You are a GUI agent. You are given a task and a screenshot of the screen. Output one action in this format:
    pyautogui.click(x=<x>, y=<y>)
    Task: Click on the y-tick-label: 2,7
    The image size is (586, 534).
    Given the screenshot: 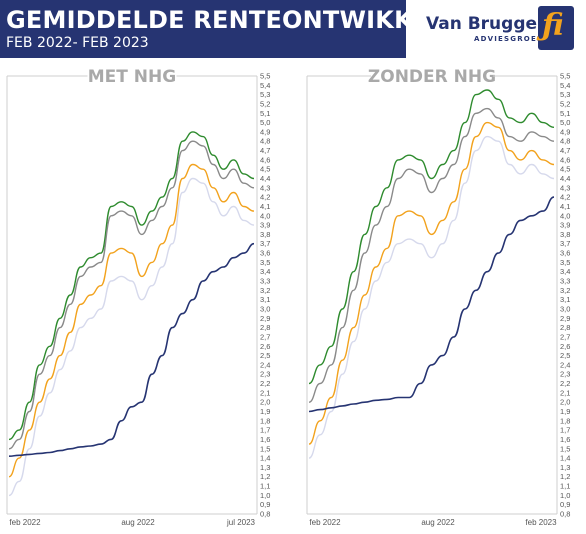 What is the action you would take?
    pyautogui.click(x=265, y=336)
    